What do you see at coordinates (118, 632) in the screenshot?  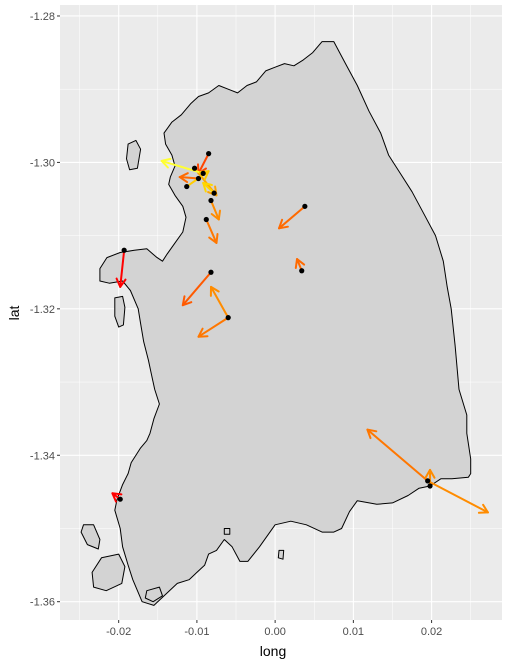 I see `x-tick-label: -0.02` at bounding box center [118, 632].